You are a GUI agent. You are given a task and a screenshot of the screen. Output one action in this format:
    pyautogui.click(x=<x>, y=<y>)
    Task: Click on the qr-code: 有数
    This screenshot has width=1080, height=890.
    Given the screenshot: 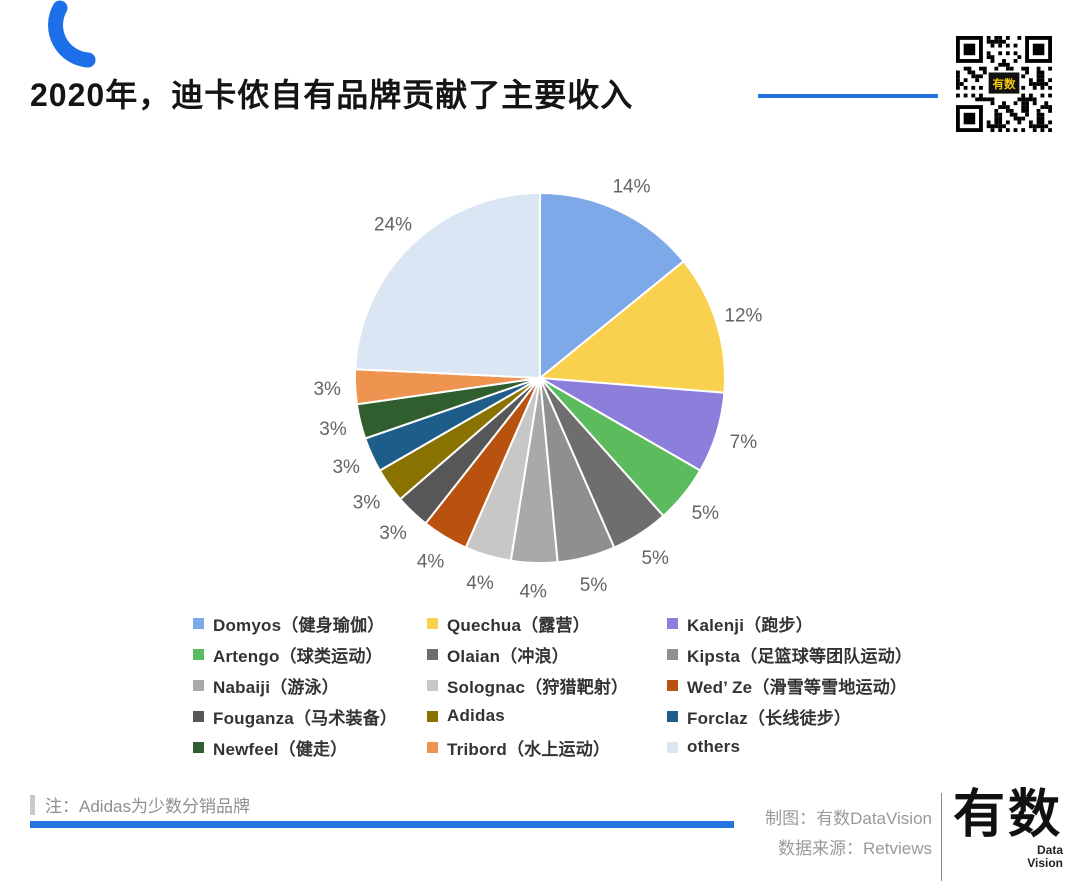 What is the action you would take?
    pyautogui.click(x=1004, y=84)
    